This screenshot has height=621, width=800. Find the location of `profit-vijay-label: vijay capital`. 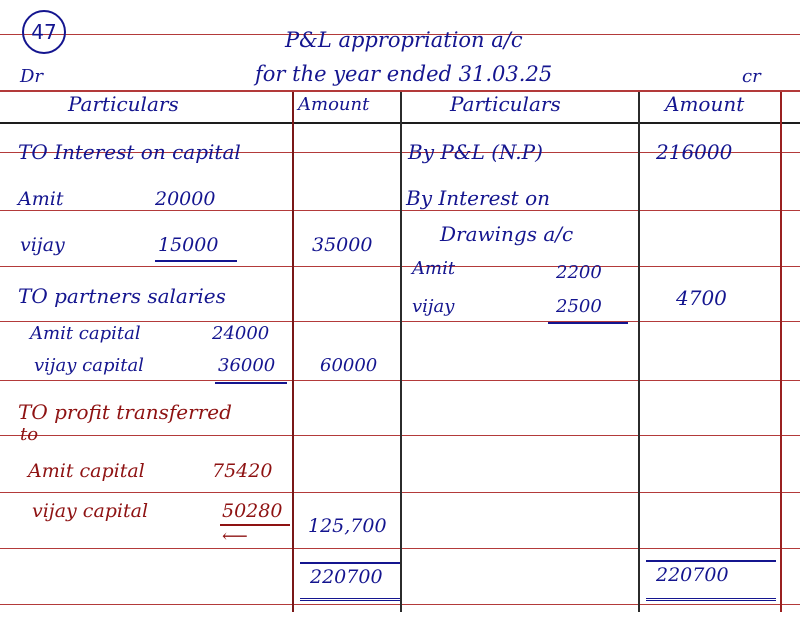

profit-vijay-label: vijay capital is located at coordinates (90, 511).